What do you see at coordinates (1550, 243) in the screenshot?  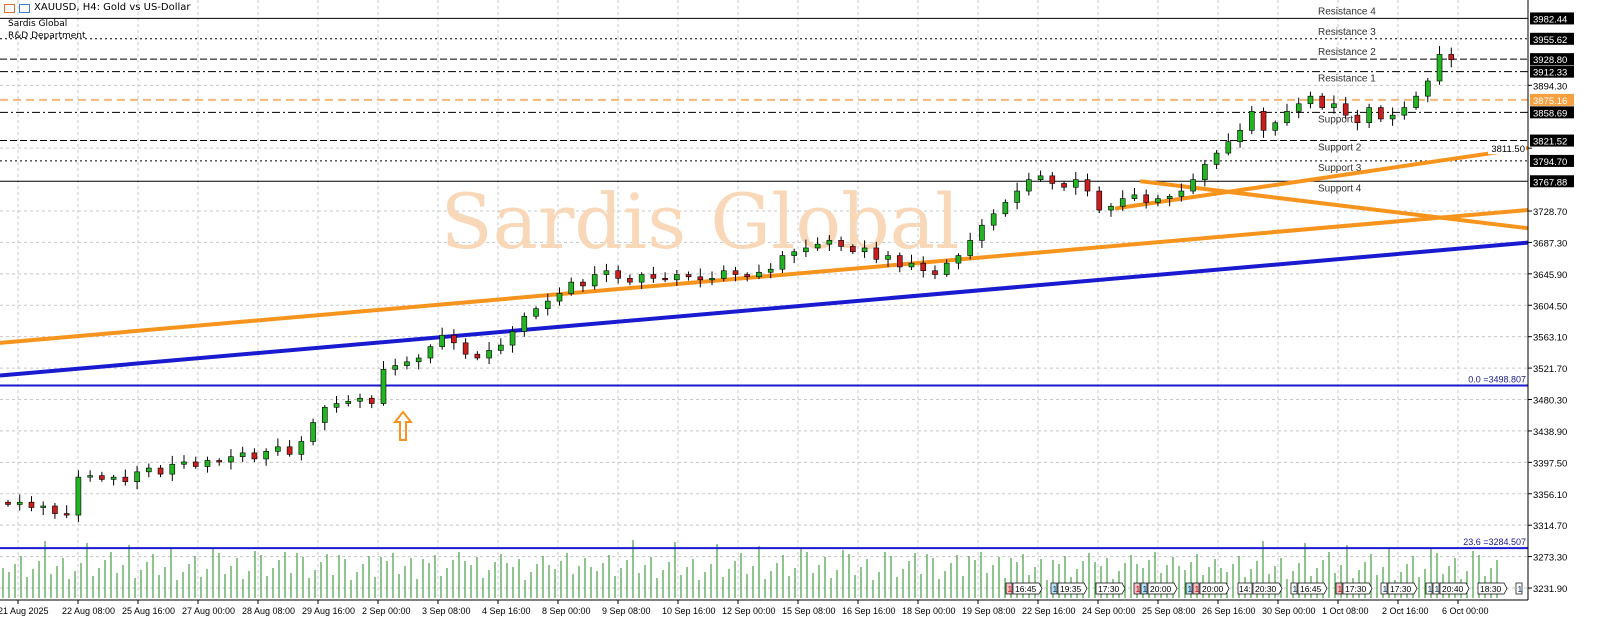 I see `price-tick-label: 3687.30` at bounding box center [1550, 243].